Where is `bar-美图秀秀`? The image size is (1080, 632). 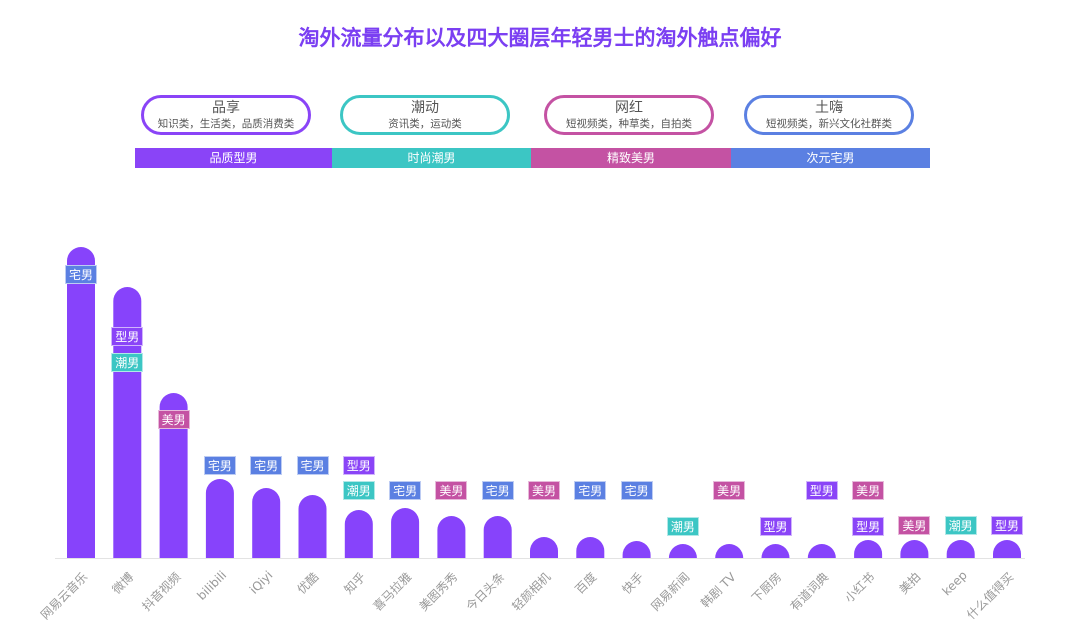
bar-美图秀秀 is located at coordinates (451, 537).